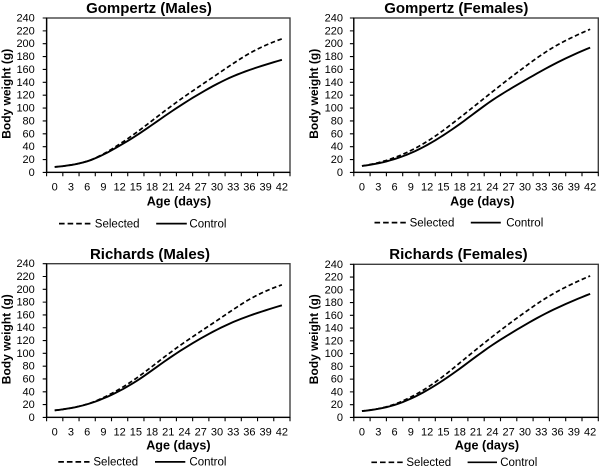 This screenshot has height=468, width=600. I want to click on svg-text: Gompertz (Males), so click(149, 8).